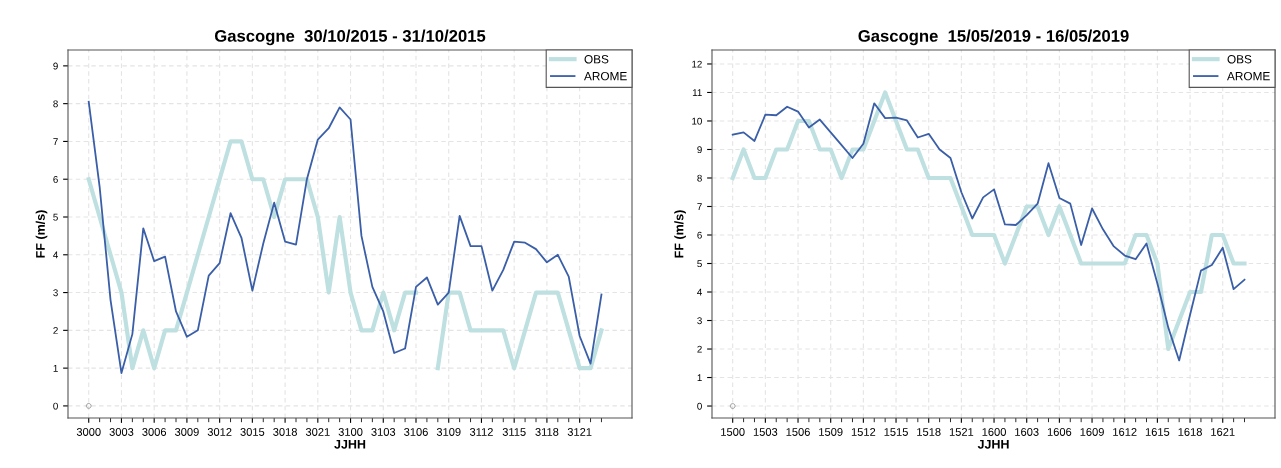 The image size is (1281, 468). Describe the element at coordinates (88, 432) in the screenshot. I see `x-tick-label: 3000` at that location.